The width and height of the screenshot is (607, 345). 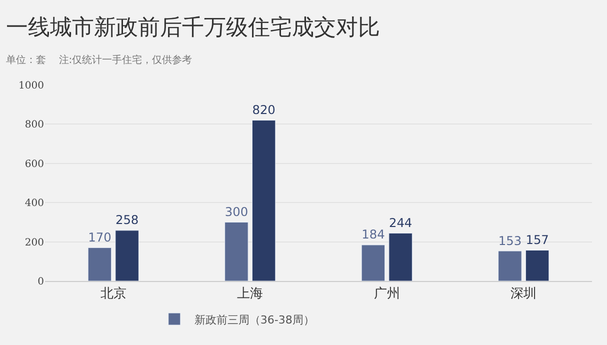 I want to click on y-tick-label: 600, so click(x=34, y=164).